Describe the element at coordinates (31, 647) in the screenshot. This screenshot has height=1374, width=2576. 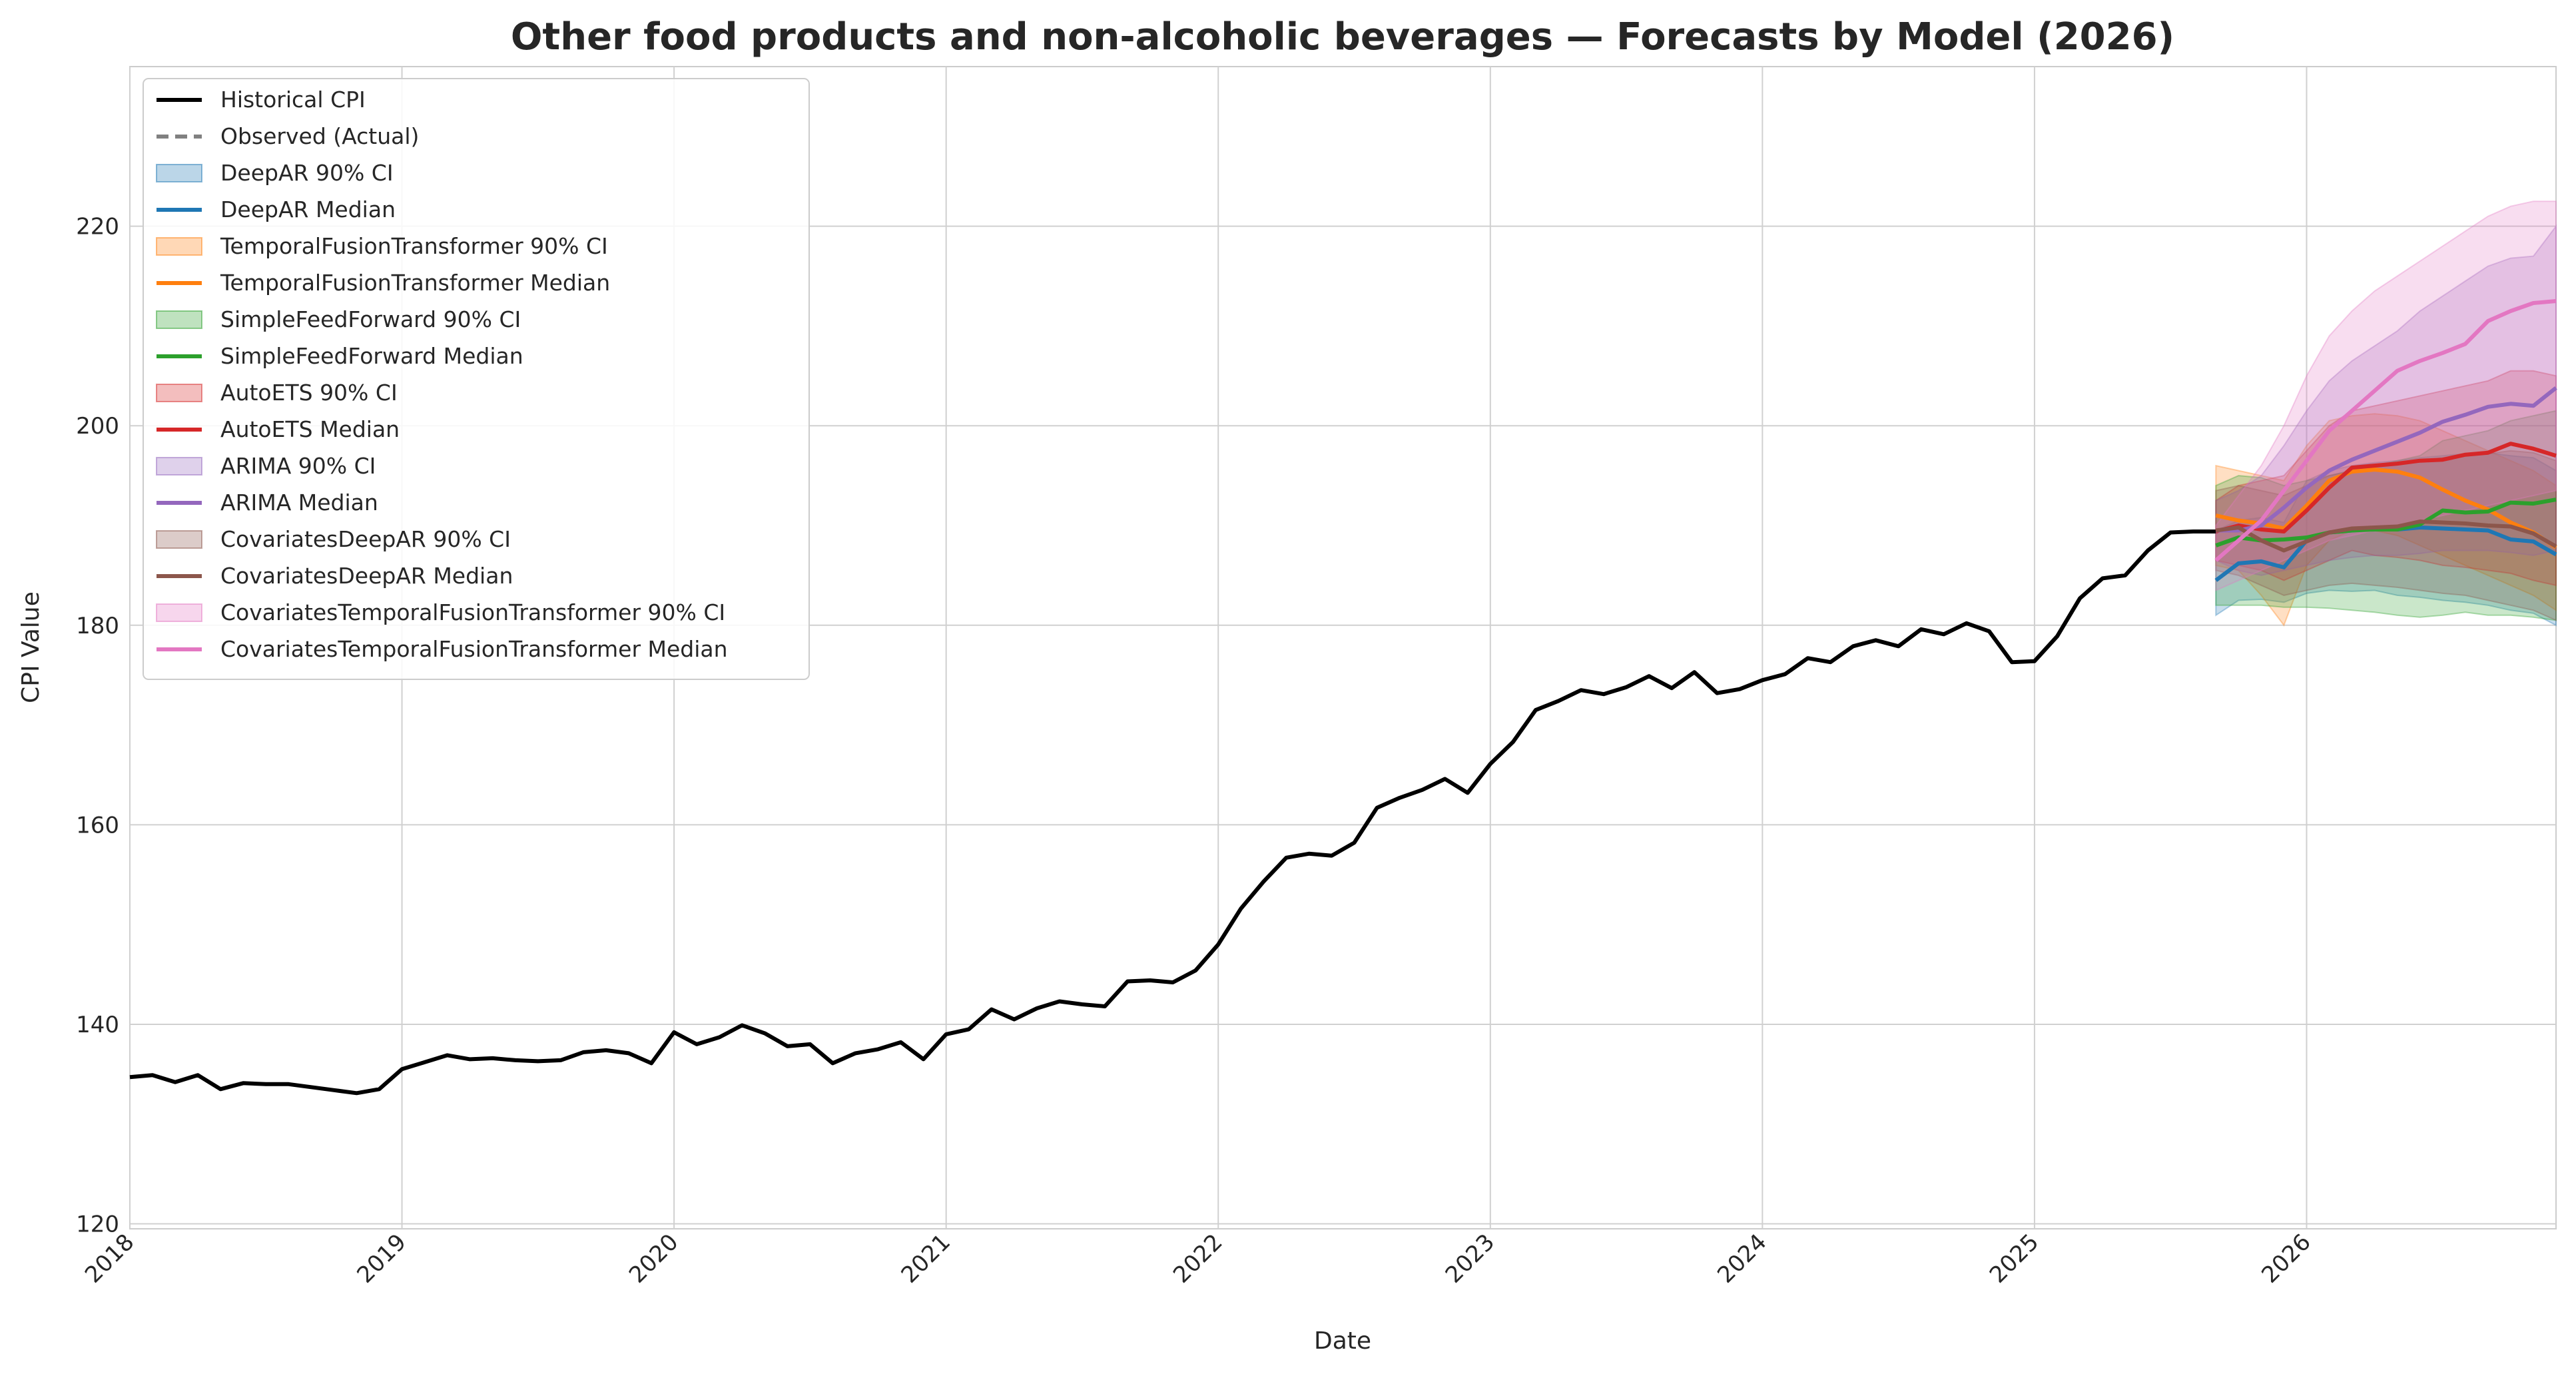
I see `y-axis-label: CPI Value` at that location.